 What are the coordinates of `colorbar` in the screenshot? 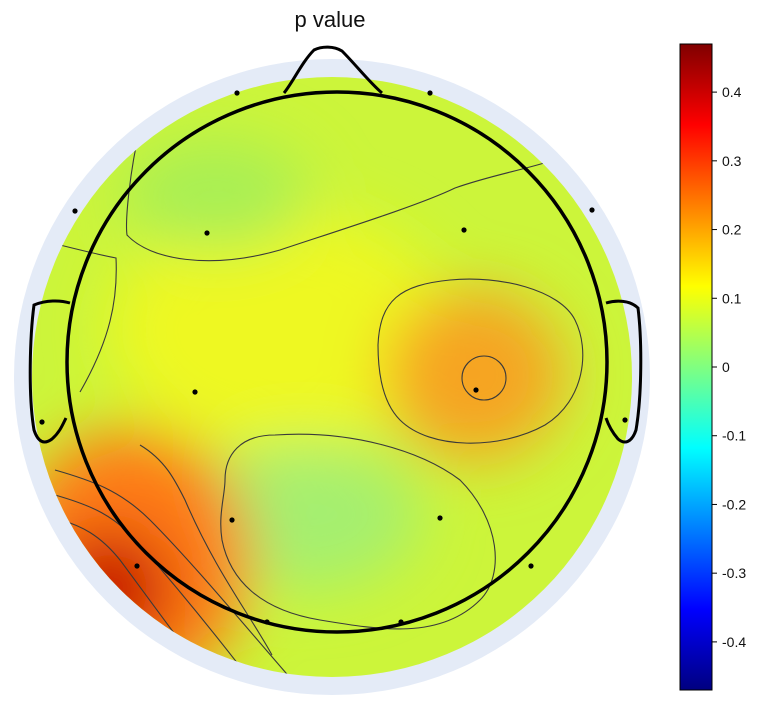 It's located at (696, 367).